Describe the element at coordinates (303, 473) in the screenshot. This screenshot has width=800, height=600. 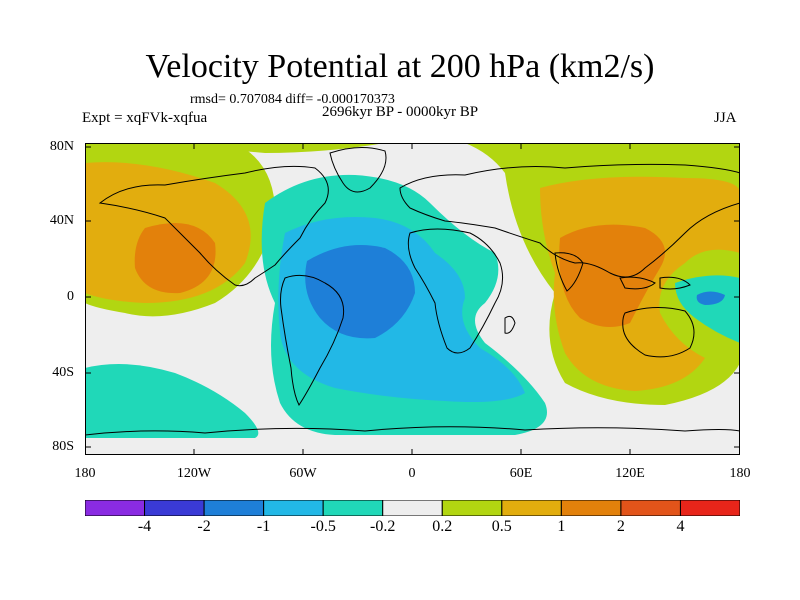
I see `lon-label-60w: 60W` at that location.